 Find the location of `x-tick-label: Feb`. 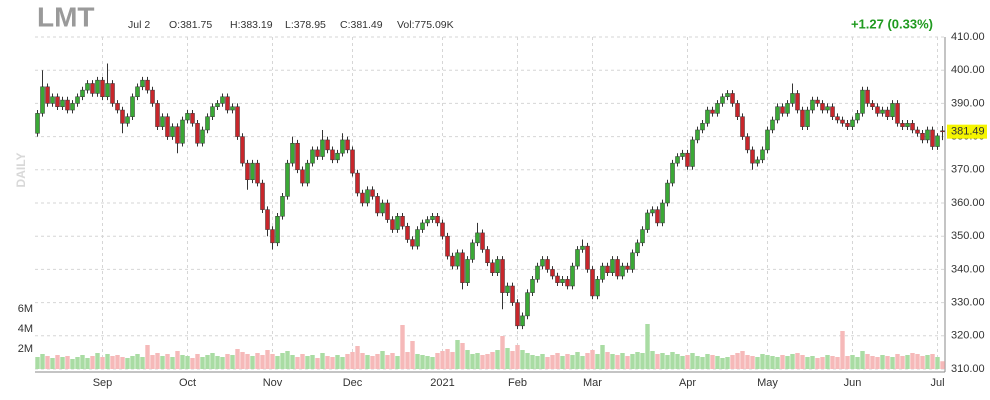

x-tick-label: Feb is located at coordinates (517, 383).